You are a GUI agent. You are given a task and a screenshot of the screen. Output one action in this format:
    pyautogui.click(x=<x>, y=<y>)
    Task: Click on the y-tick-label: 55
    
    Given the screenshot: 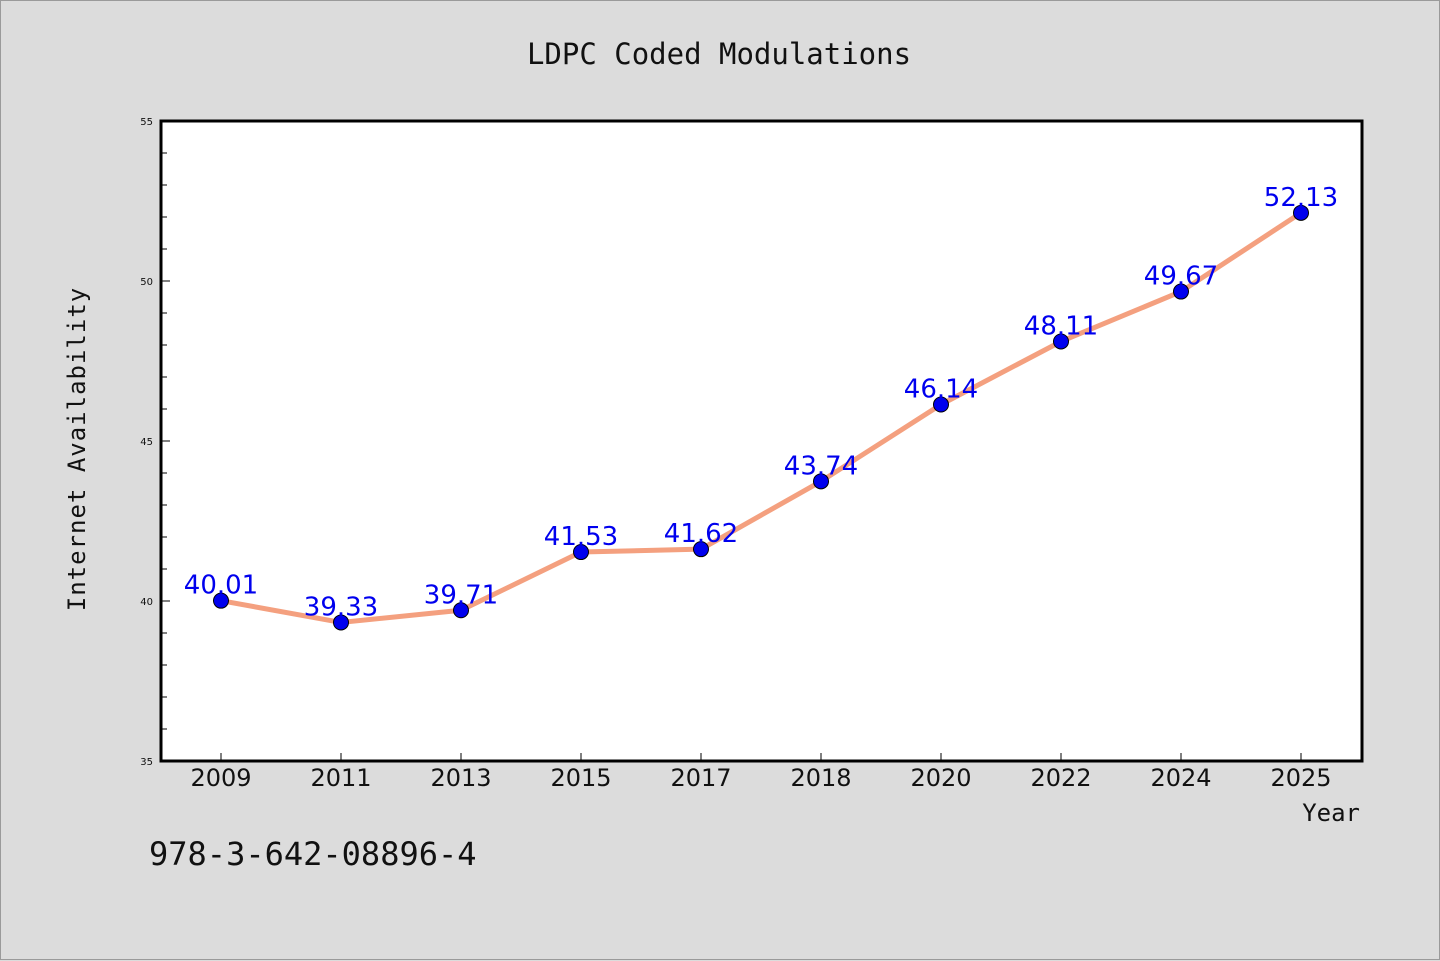 What is the action you would take?
    pyautogui.click(x=146, y=122)
    